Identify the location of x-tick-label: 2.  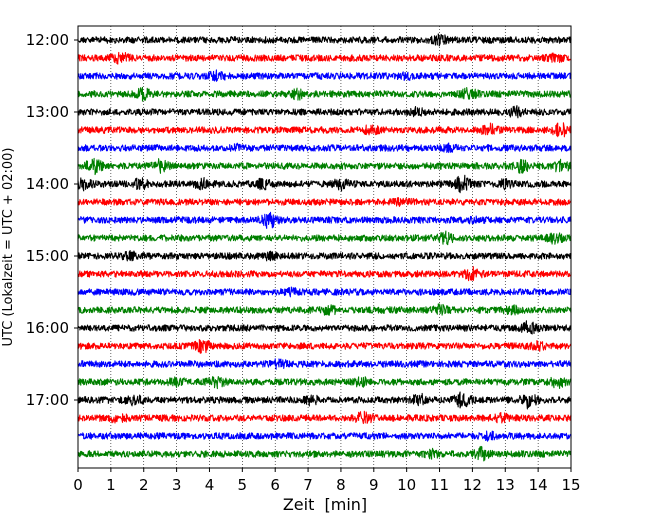
(144, 485).